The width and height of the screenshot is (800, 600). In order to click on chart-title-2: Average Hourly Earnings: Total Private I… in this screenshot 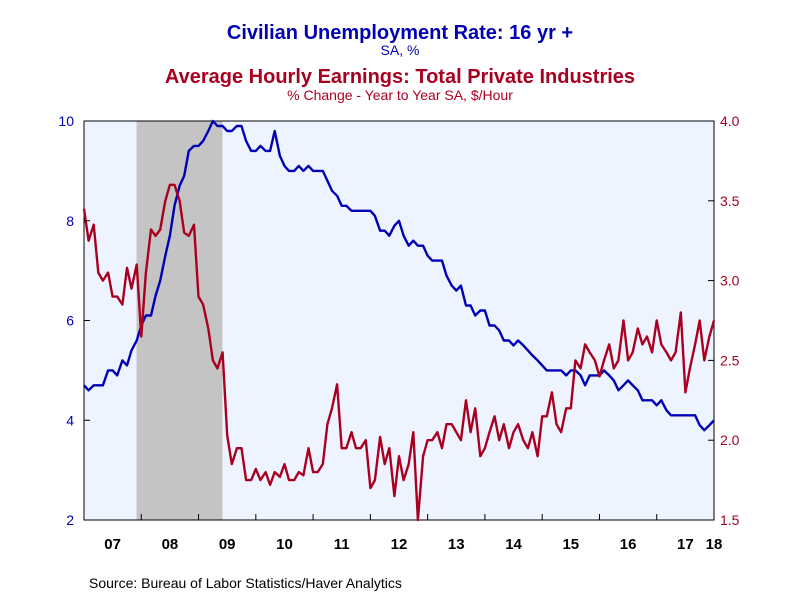, I will do `click(400, 77)`.